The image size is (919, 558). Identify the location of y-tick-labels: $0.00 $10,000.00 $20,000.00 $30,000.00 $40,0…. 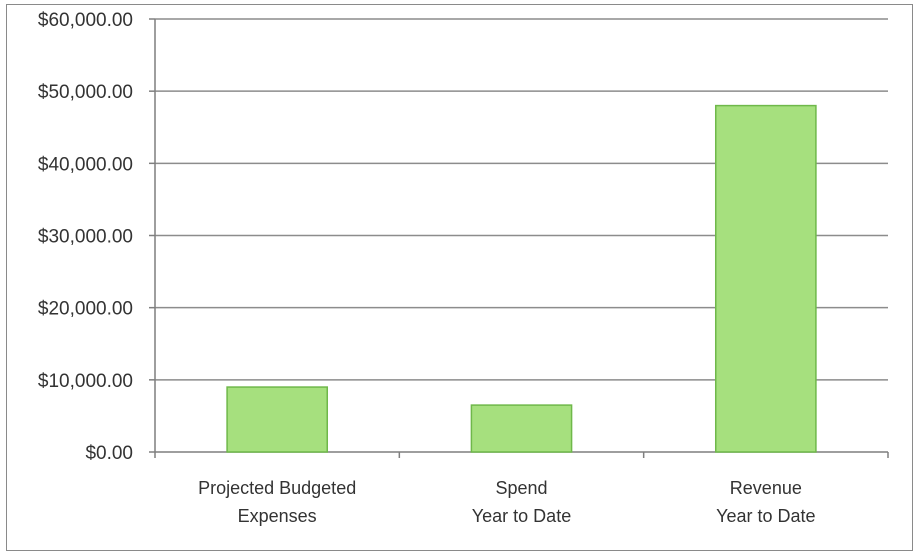
(85, 237).